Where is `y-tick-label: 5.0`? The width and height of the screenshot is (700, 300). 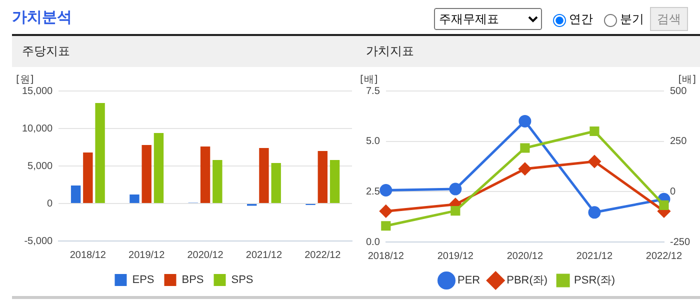
y-tick-label: 5.0 is located at coordinates (373, 142).